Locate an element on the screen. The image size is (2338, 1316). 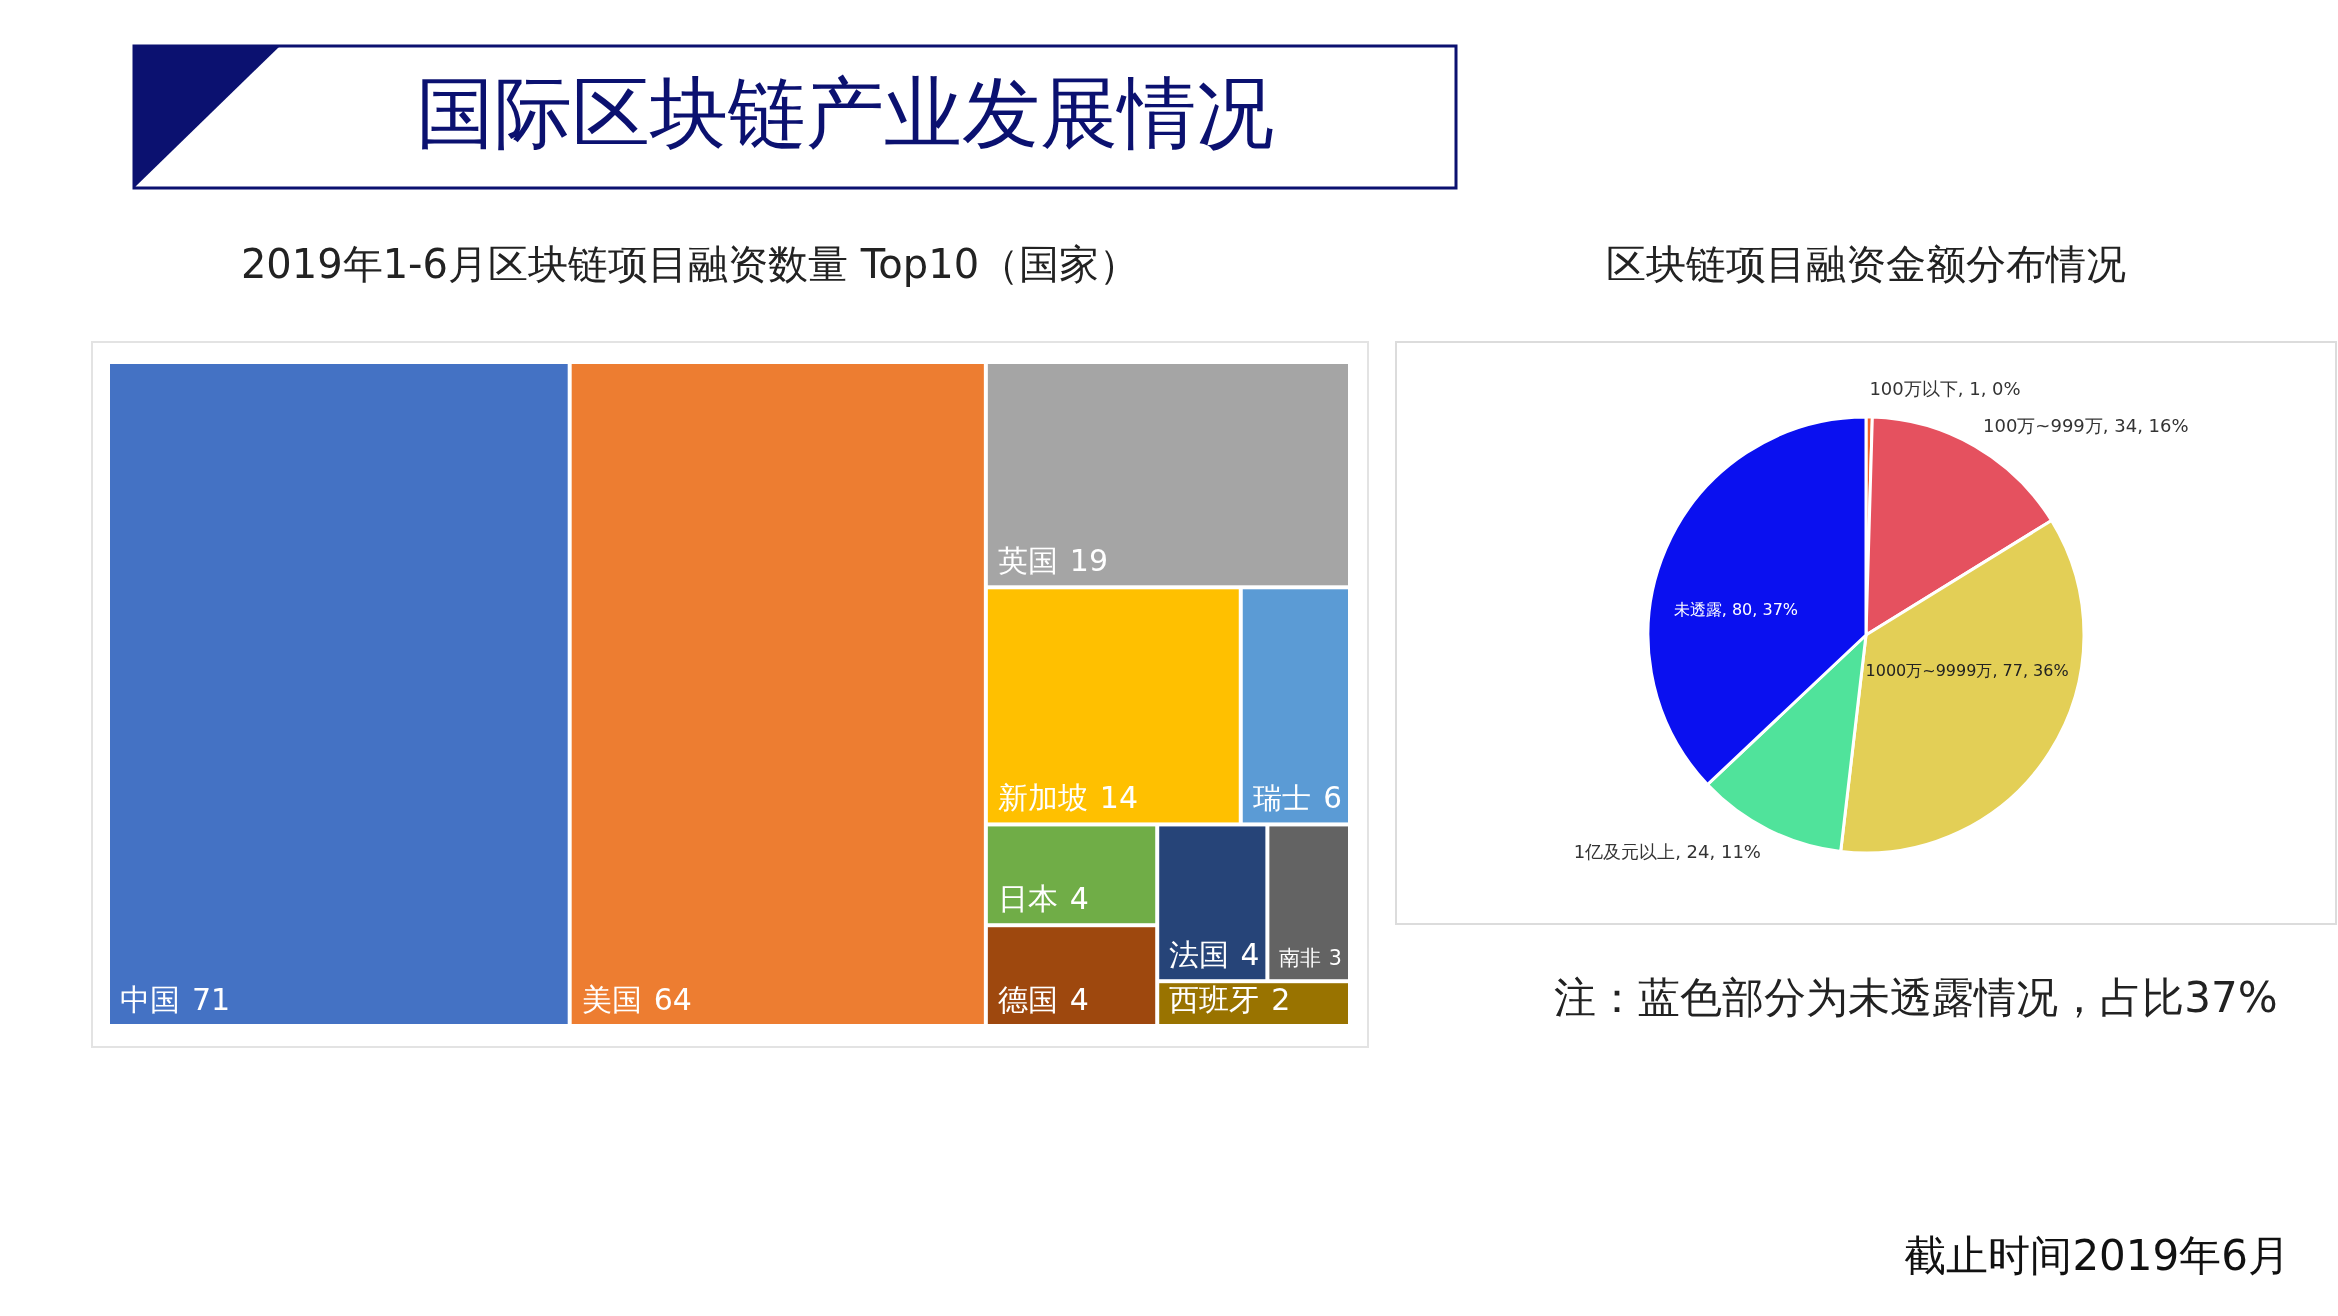
data-label: 3 is located at coordinates (1335, 958).